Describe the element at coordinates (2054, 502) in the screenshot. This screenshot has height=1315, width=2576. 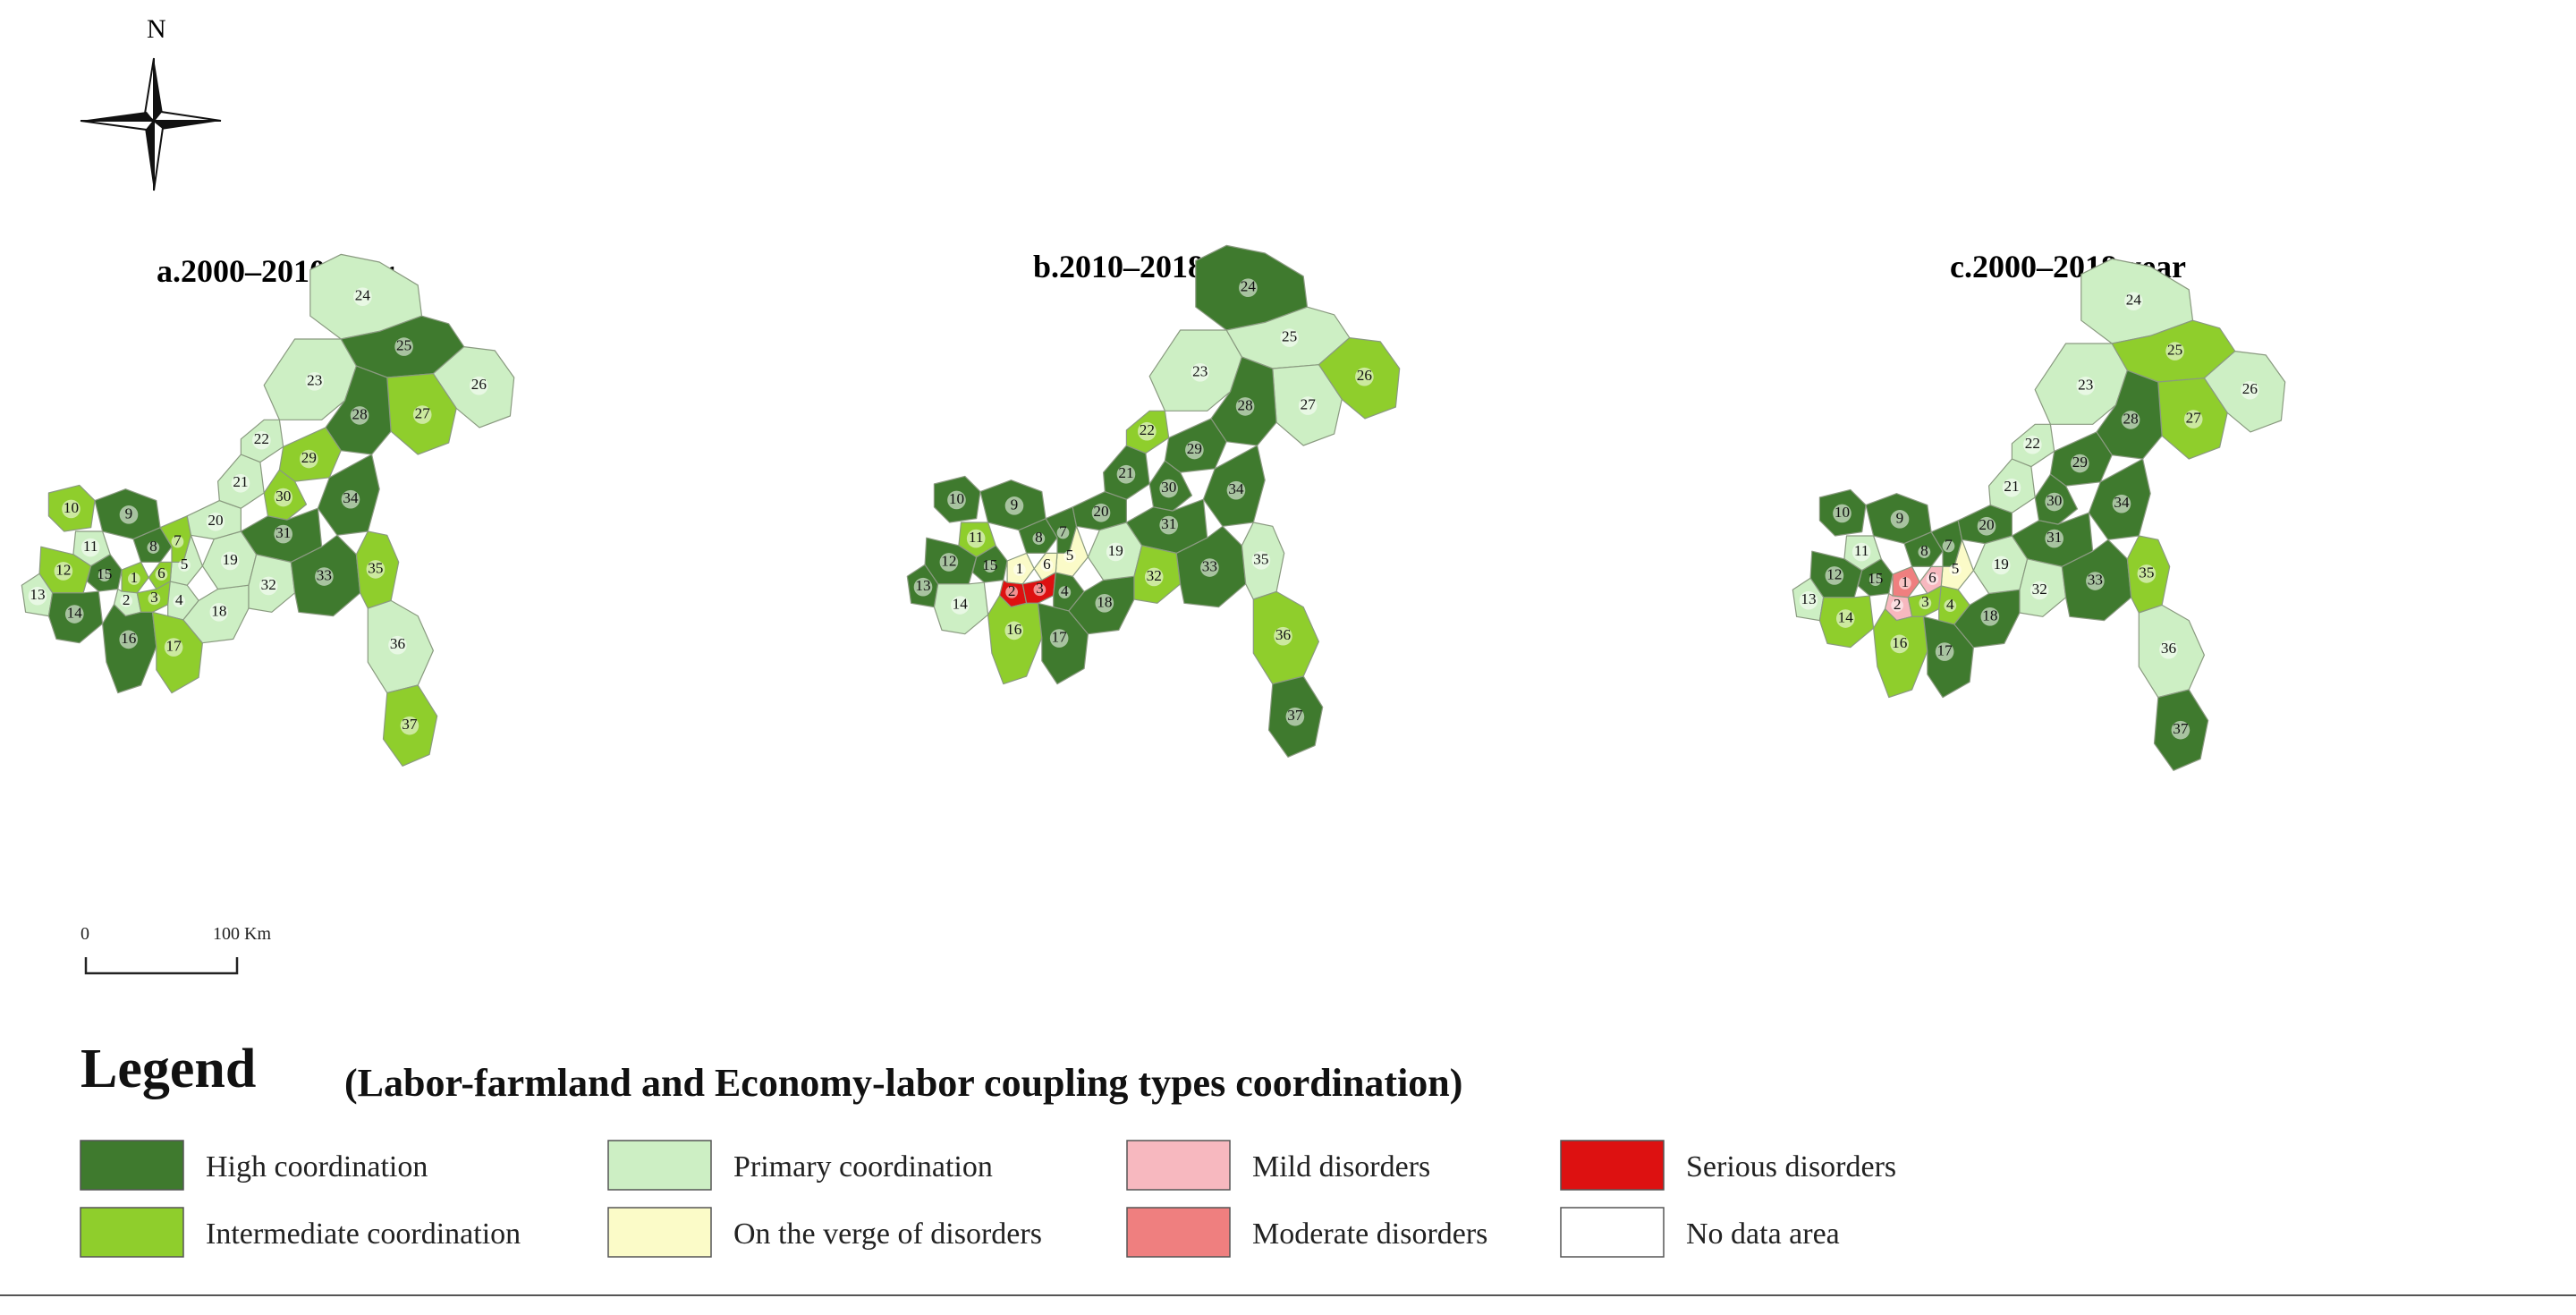
I see `county-30-label-badge` at that location.